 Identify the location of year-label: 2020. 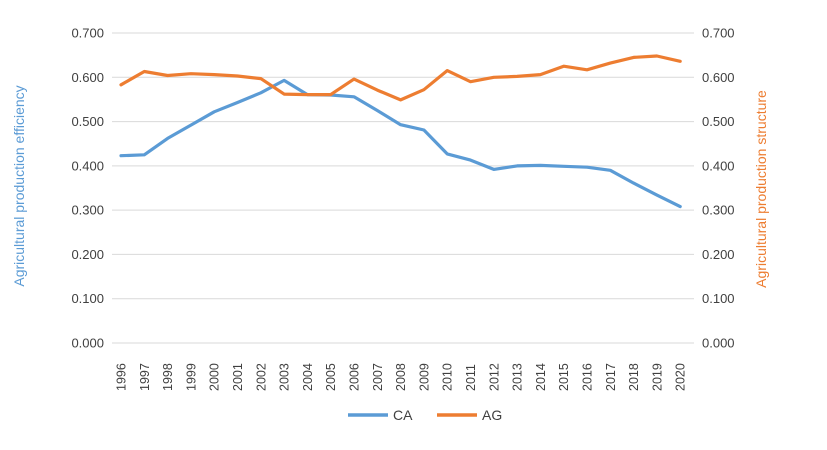
(681, 377).